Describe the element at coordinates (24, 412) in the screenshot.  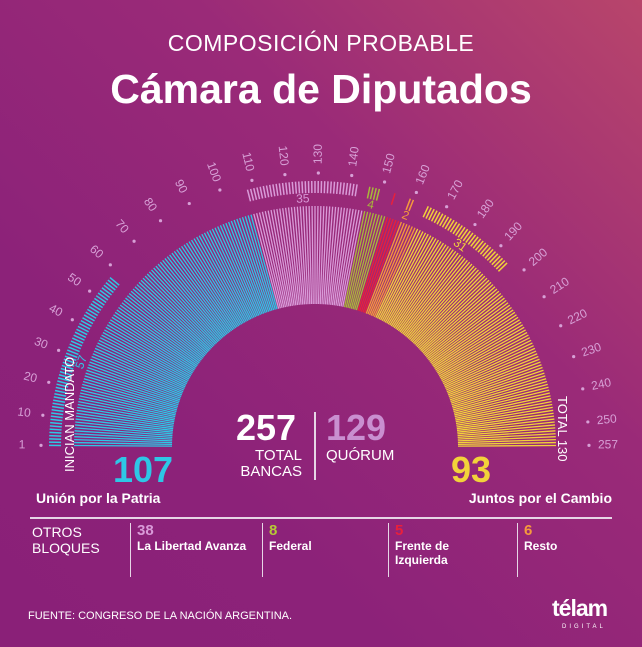
I see `tick-label: 10` at that location.